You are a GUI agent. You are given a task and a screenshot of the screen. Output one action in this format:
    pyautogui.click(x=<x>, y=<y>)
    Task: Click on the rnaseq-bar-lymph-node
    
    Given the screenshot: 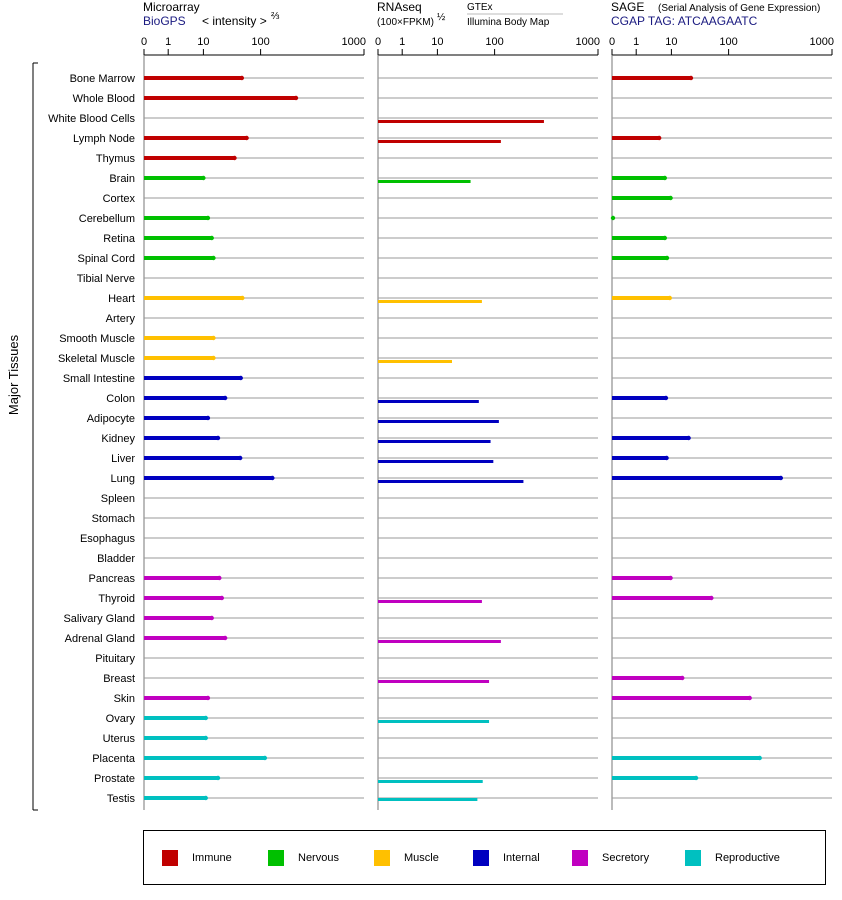 What is the action you would take?
    pyautogui.click(x=439, y=141)
    